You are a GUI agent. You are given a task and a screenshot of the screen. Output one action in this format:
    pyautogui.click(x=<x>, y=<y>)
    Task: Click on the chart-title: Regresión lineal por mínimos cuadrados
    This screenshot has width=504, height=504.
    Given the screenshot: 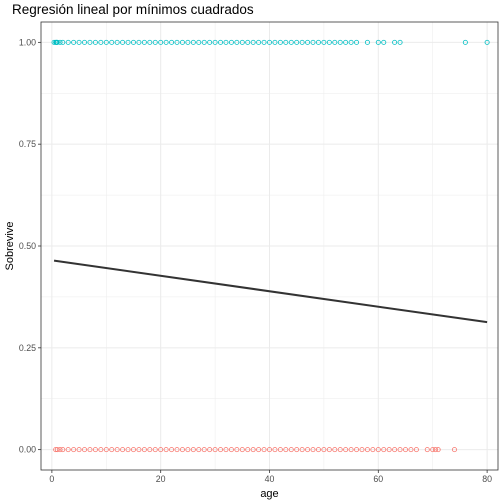 What is the action you would take?
    pyautogui.click(x=133, y=9)
    